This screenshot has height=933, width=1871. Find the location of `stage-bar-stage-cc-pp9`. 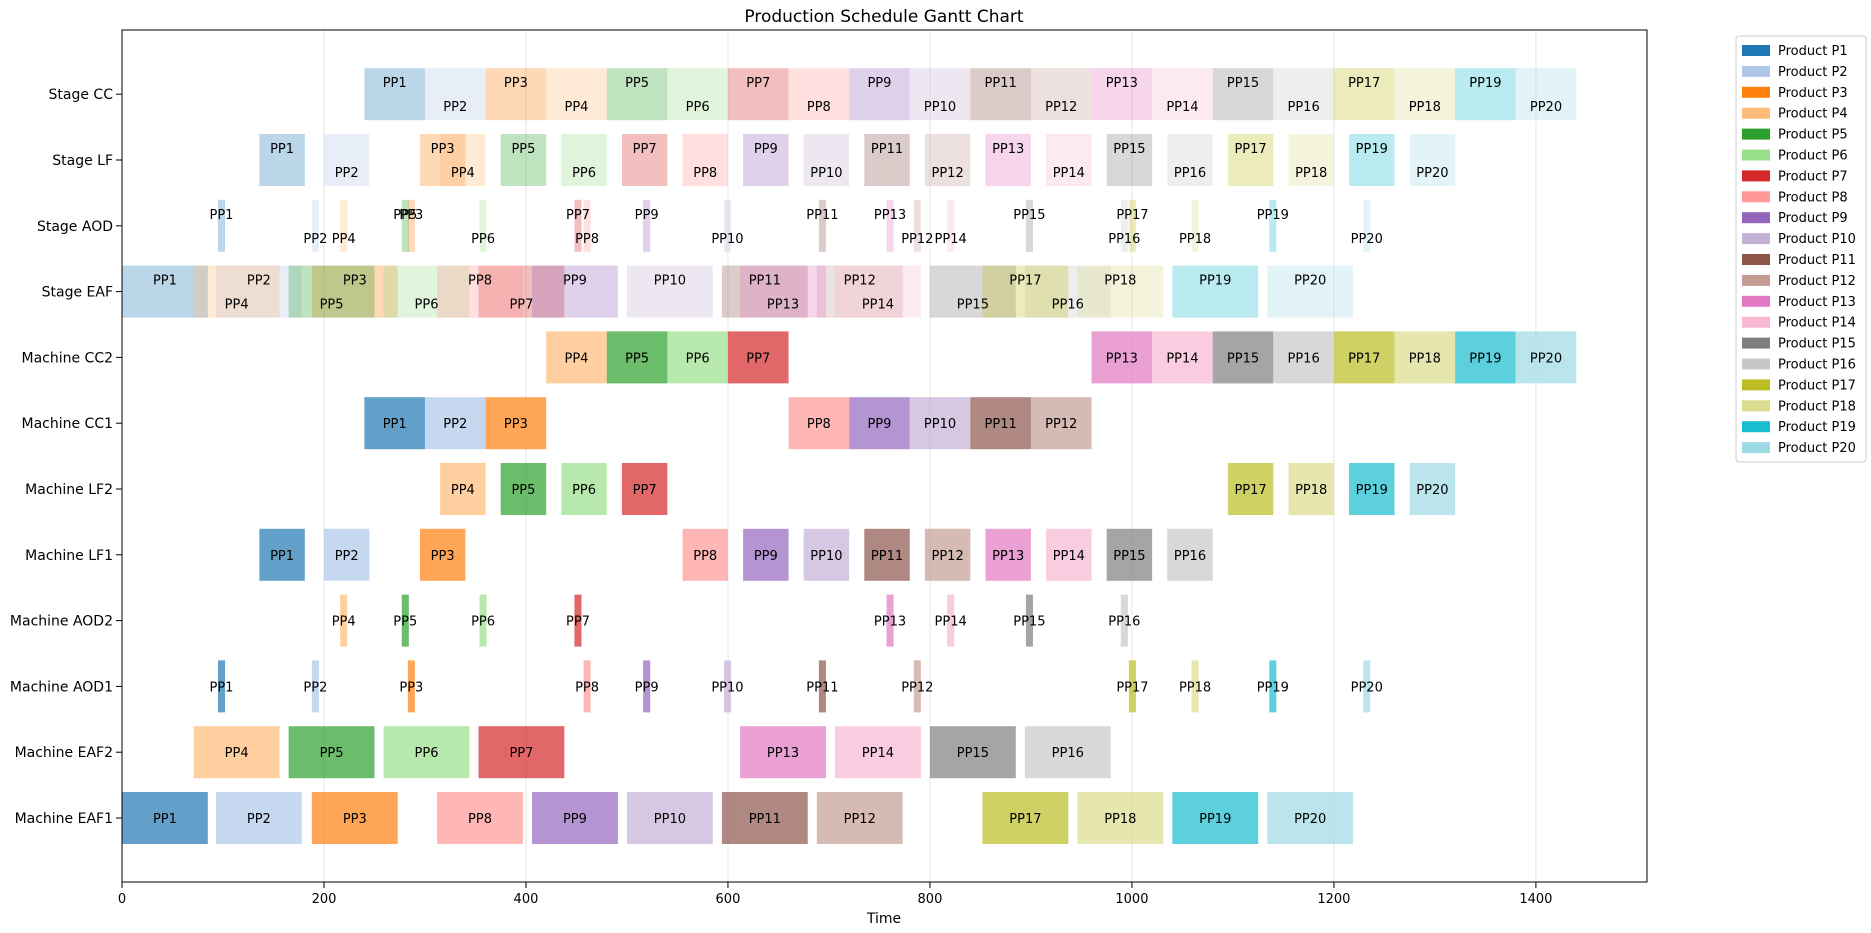

stage-bar-stage-cc-pp9 is located at coordinates (879, 94).